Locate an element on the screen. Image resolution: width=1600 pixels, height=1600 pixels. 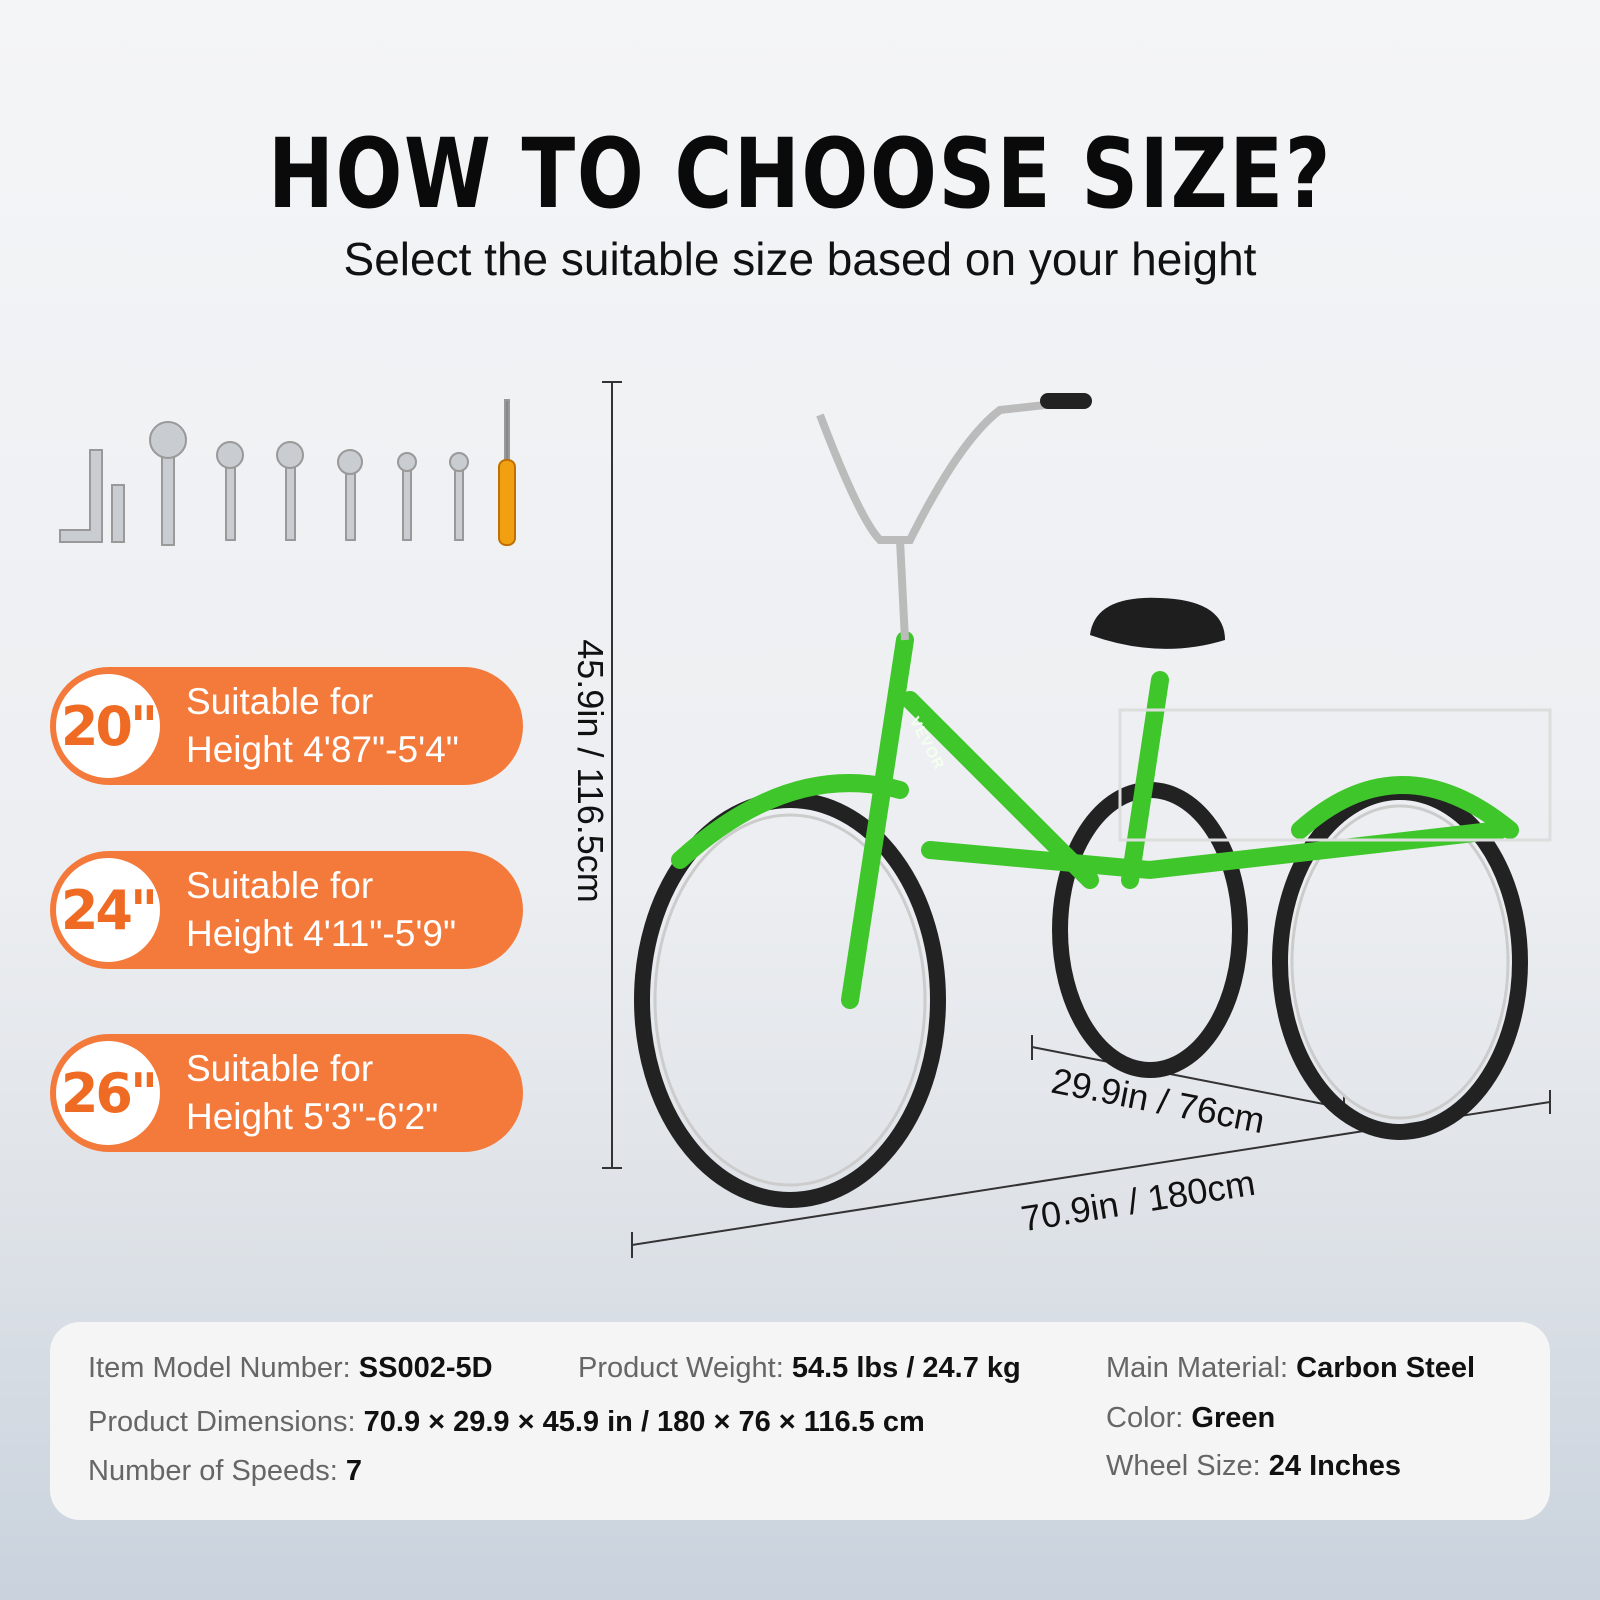
tools-icon is located at coordinates (287, 472).